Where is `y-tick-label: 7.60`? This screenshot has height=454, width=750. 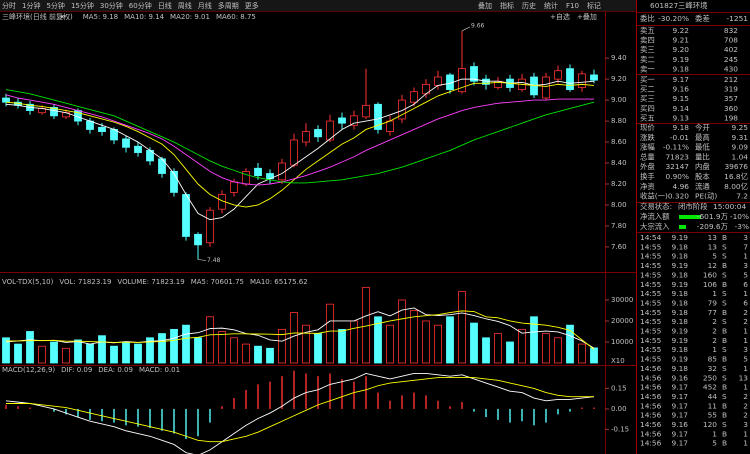 y-tick-label: 7.60 is located at coordinates (619, 247).